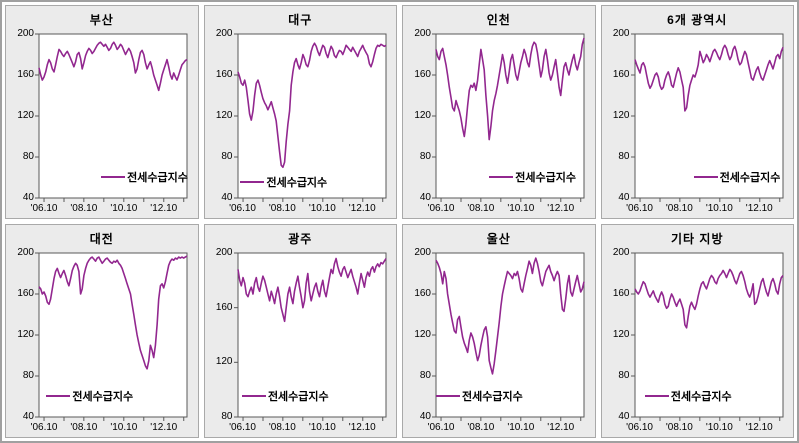  I want to click on chart-title: 광주, so click(300, 239).